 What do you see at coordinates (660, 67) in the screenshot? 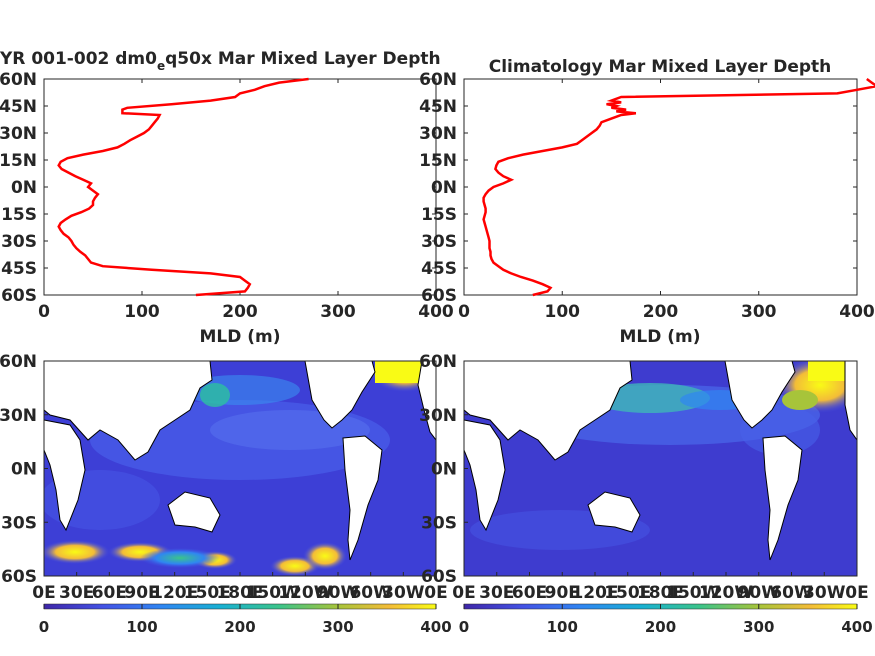
I see `panel-title-right: Climatology Mar Mixed Layer Depth` at bounding box center [660, 67].